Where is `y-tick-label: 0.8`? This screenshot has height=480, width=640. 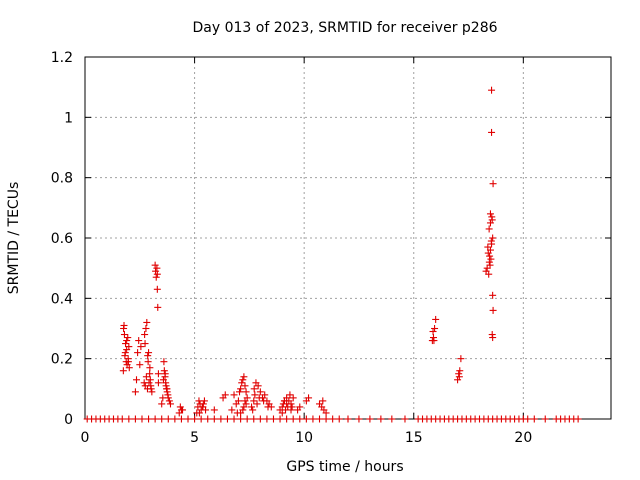
y-tick-label: 0.8 is located at coordinates (62, 179).